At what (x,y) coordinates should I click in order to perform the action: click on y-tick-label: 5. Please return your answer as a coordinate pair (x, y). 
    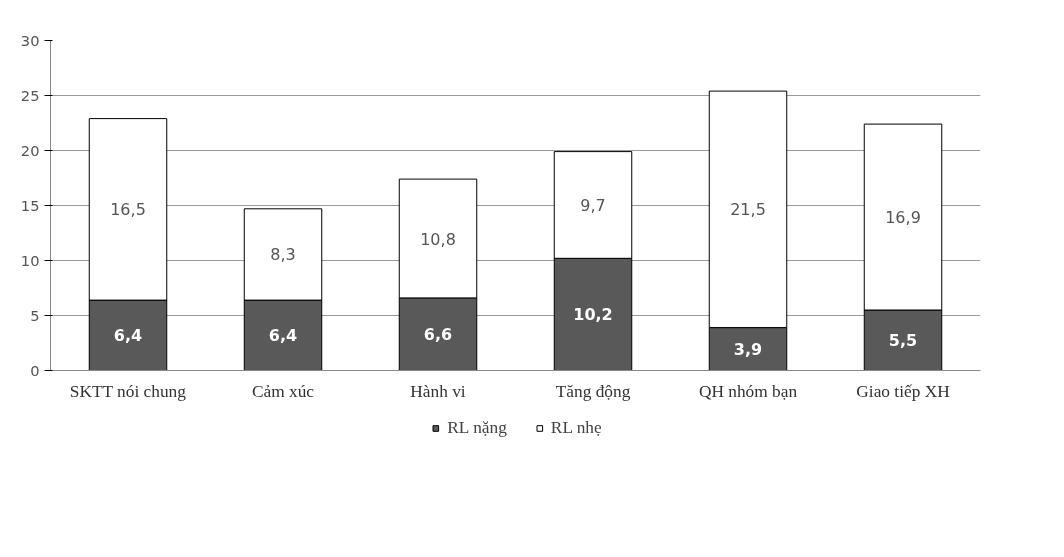
    Looking at the image, I should click on (35, 315).